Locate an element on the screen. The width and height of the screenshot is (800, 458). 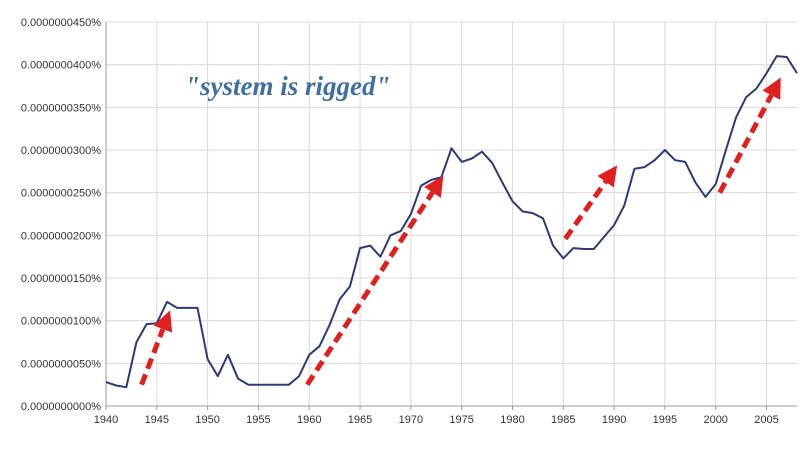
y-tick-label: 0.0000000200% is located at coordinates (61, 236).